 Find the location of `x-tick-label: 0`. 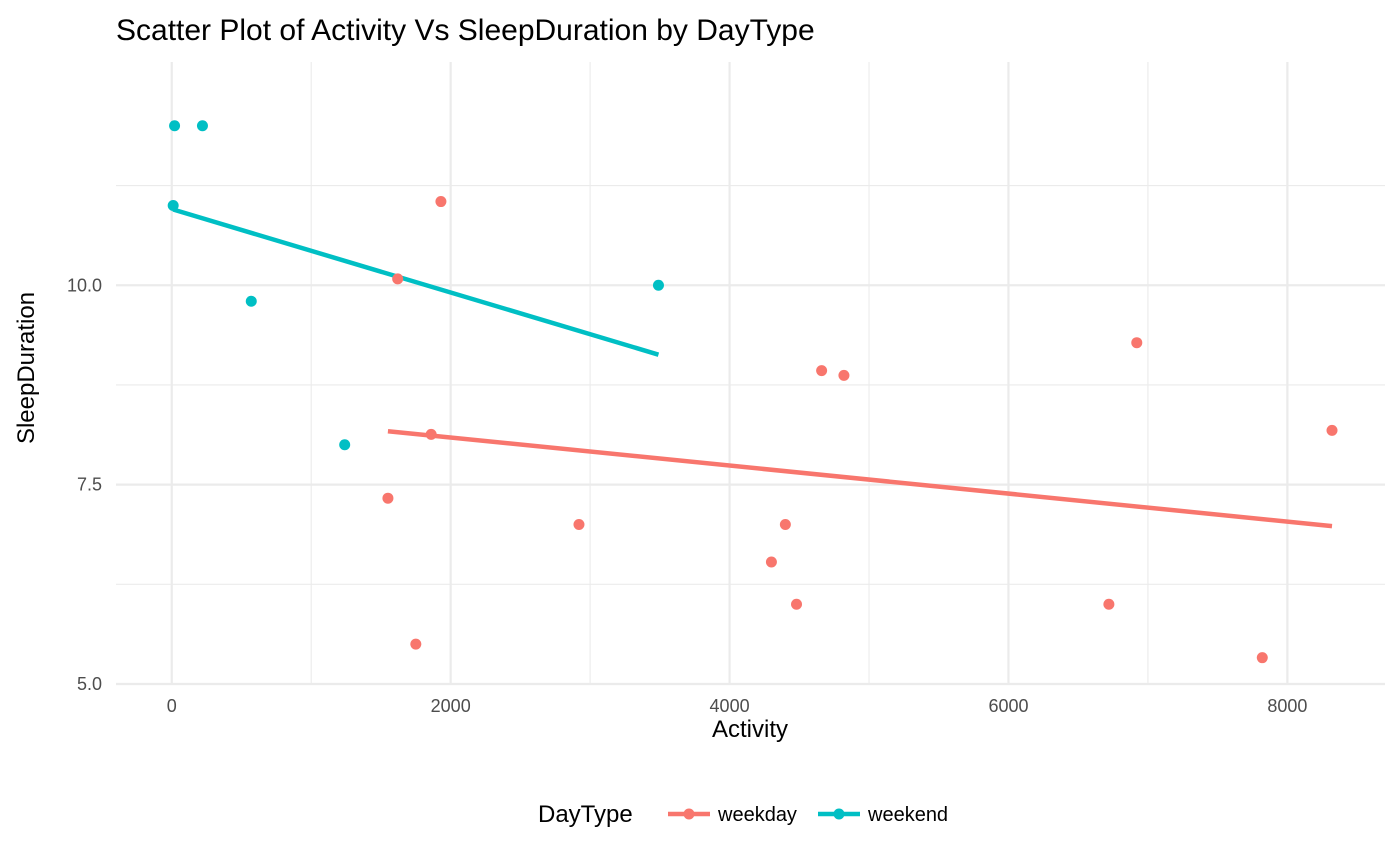

x-tick-label: 0 is located at coordinates (172, 706).